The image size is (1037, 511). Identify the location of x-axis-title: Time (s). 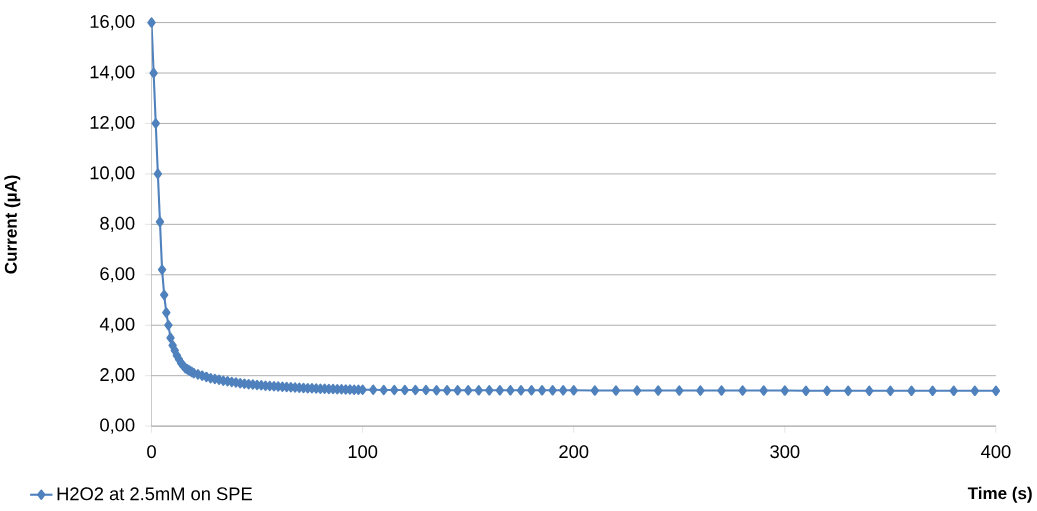
(999, 495).